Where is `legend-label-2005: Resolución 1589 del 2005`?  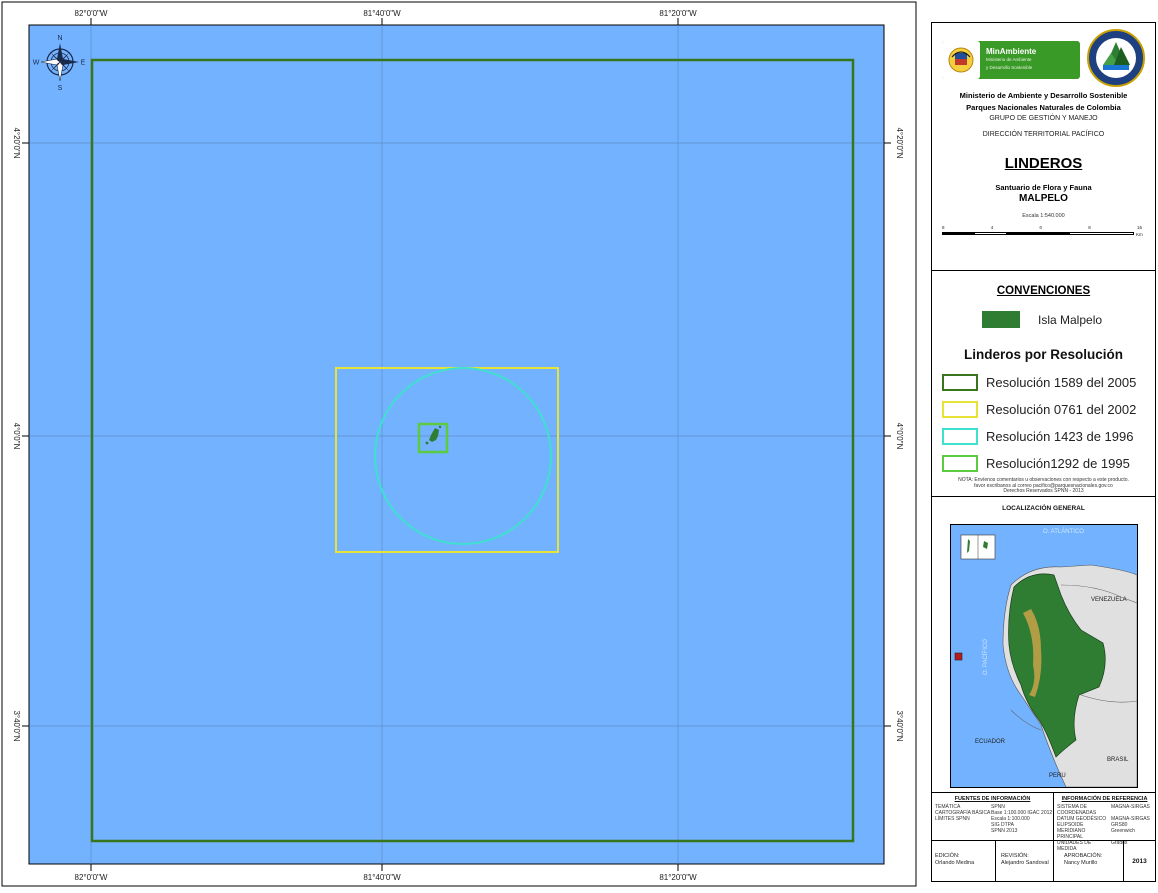 legend-label-2005: Resolución 1589 del 2005 is located at coordinates (1061, 382).